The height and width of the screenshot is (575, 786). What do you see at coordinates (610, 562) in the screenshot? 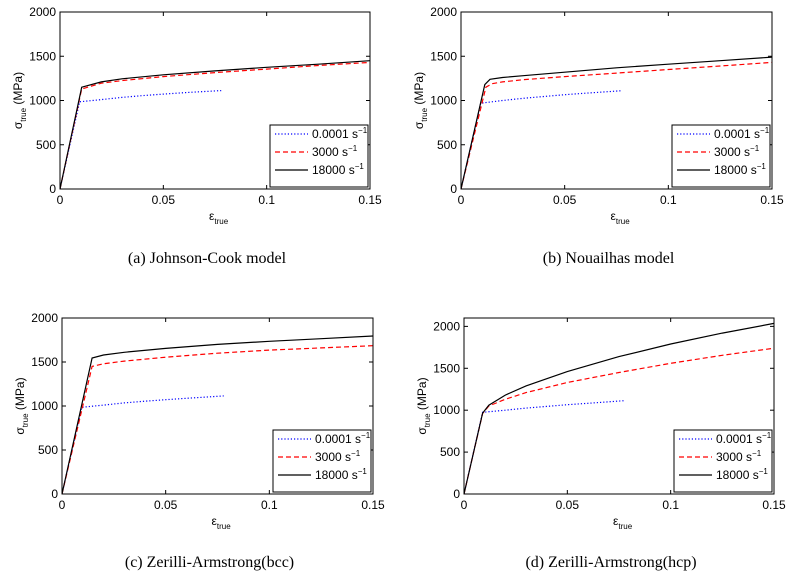
I see `panel-caption: (d) Zerilli-Armstrong(hcp)` at bounding box center [610, 562].